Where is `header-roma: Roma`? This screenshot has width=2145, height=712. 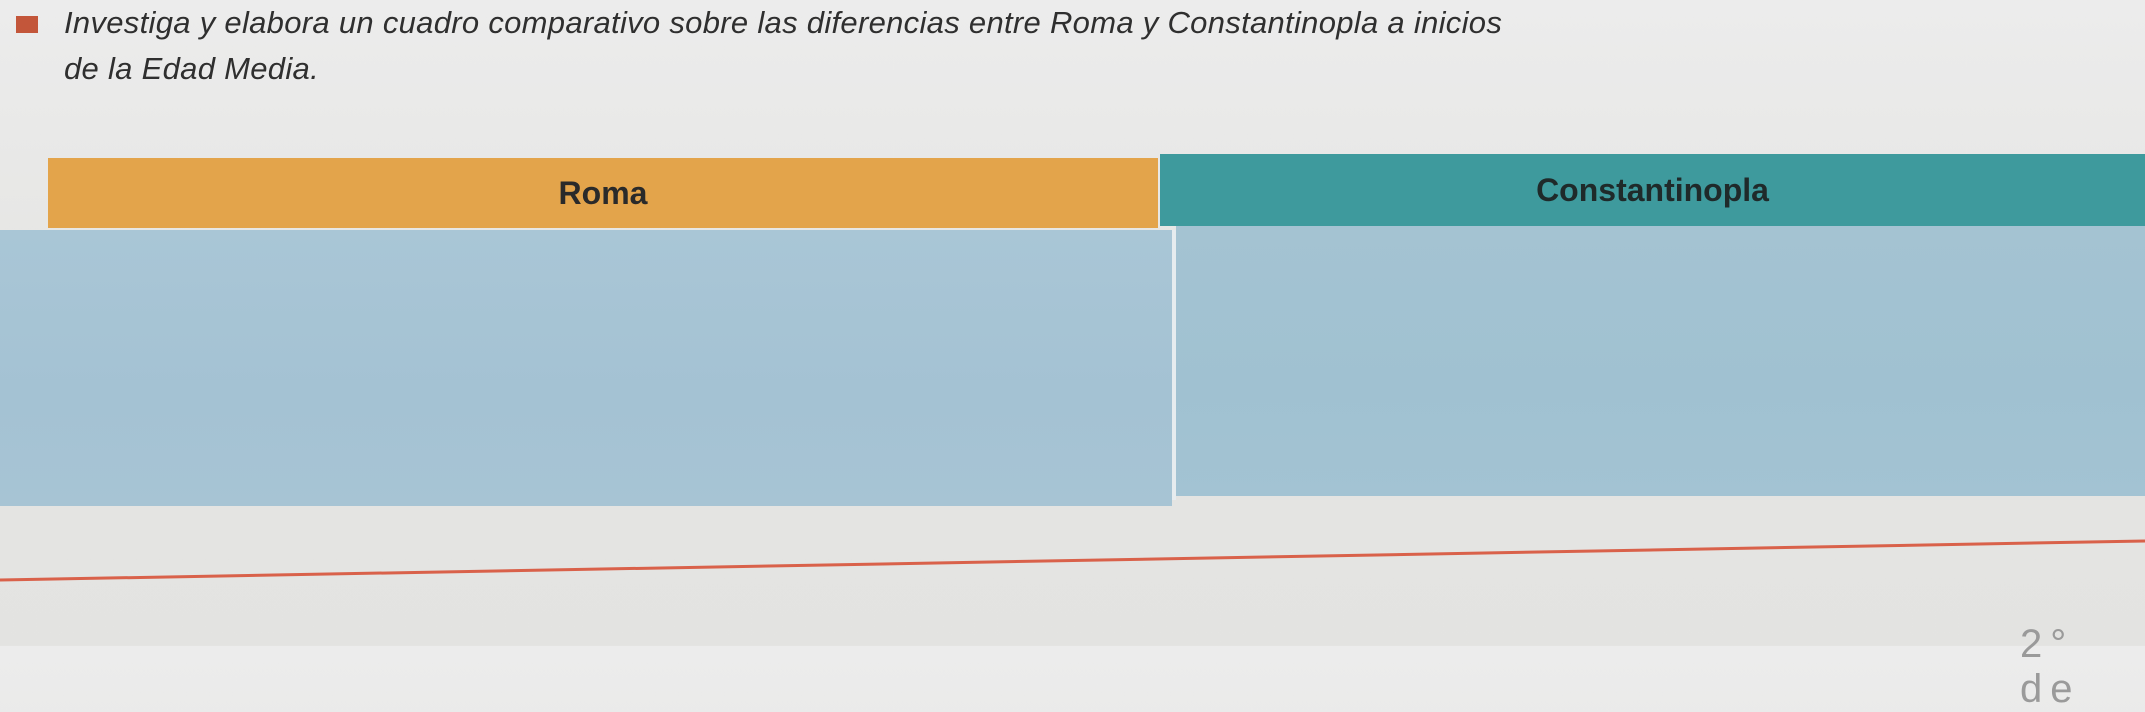
header-roma: Roma is located at coordinates (603, 193).